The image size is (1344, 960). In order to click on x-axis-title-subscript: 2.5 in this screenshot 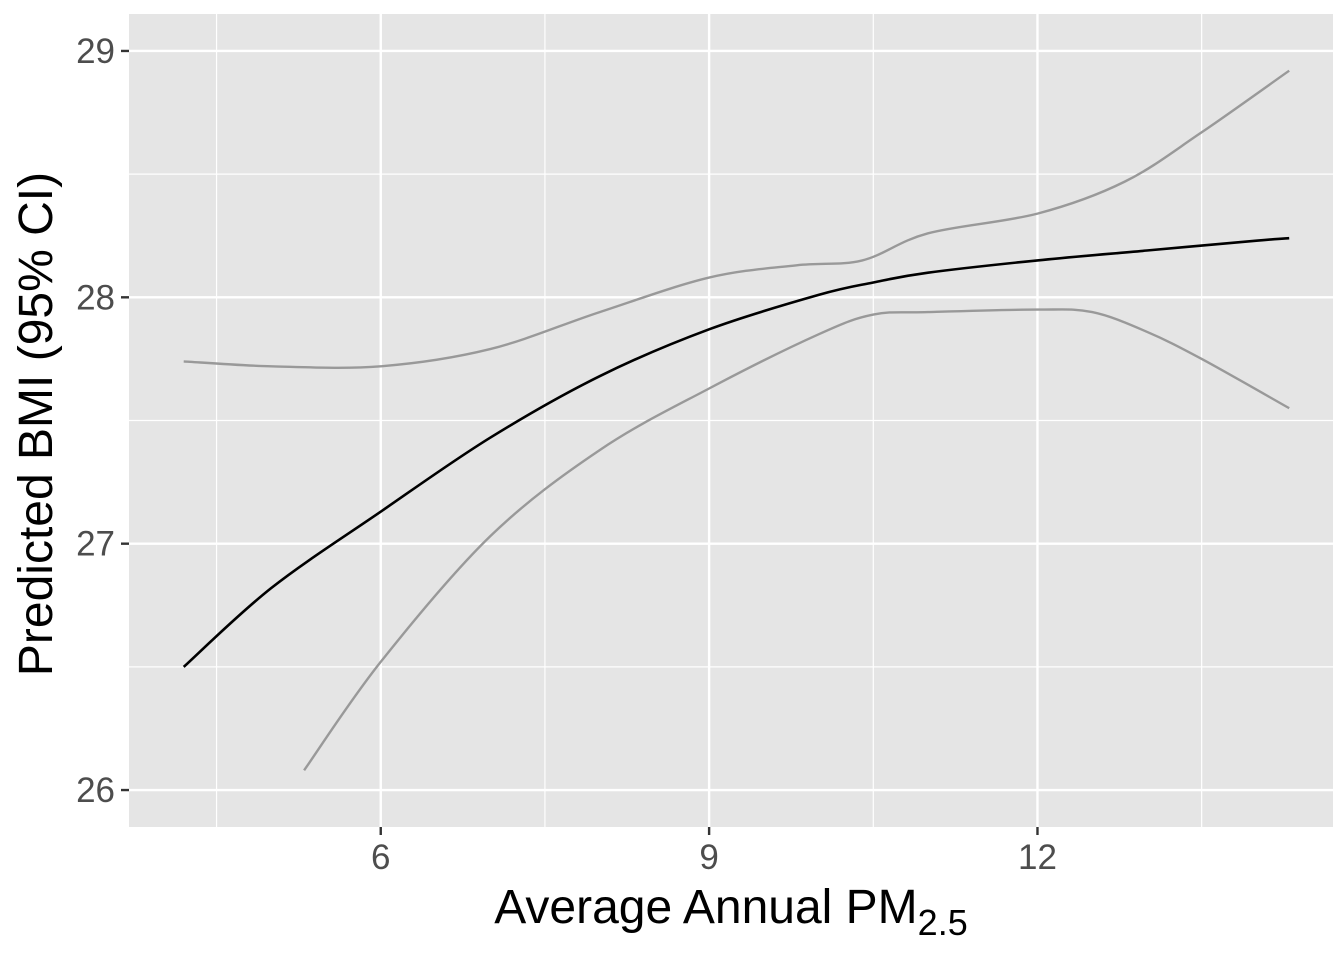, I will do `click(943, 922)`.